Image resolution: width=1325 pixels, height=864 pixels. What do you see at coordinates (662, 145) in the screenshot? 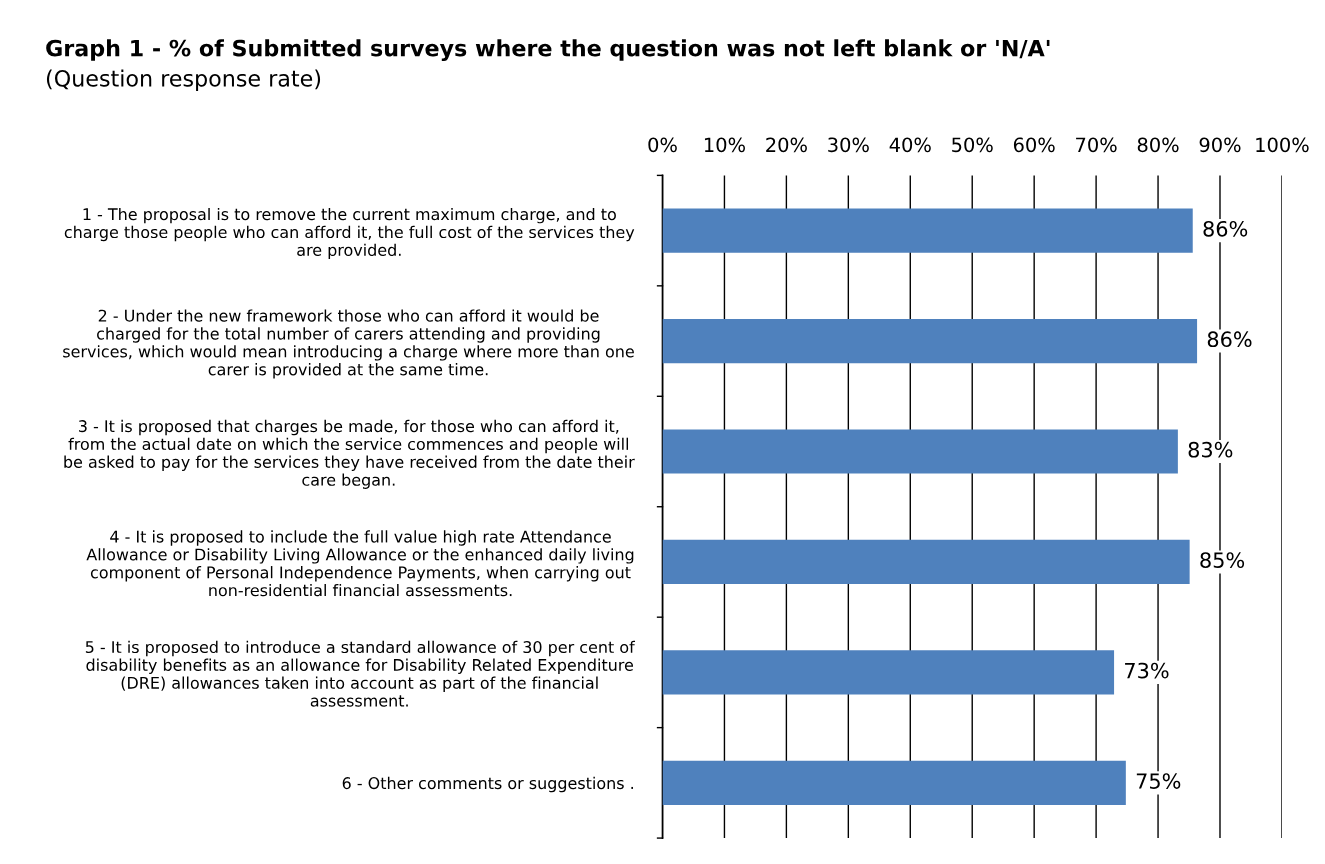
I see `x-tick-label: 0%` at bounding box center [662, 145].